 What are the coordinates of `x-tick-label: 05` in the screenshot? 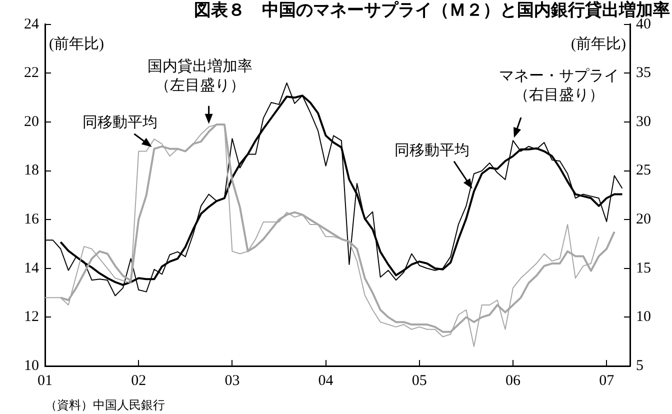 It's located at (419, 380).